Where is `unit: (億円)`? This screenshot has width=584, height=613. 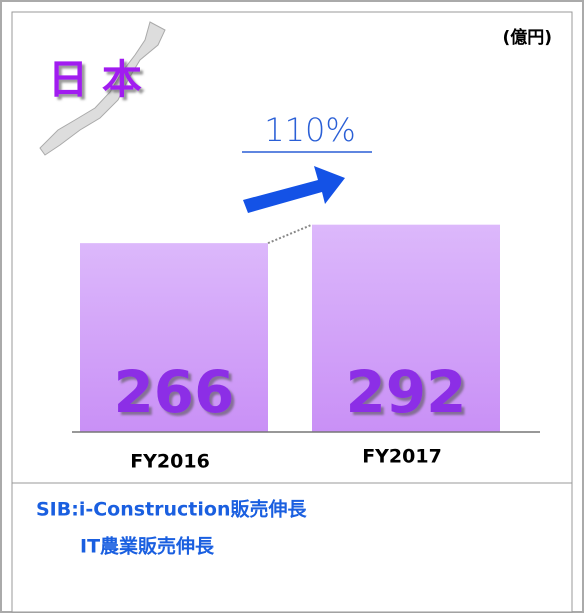 unit: (億円) is located at coordinates (527, 37).